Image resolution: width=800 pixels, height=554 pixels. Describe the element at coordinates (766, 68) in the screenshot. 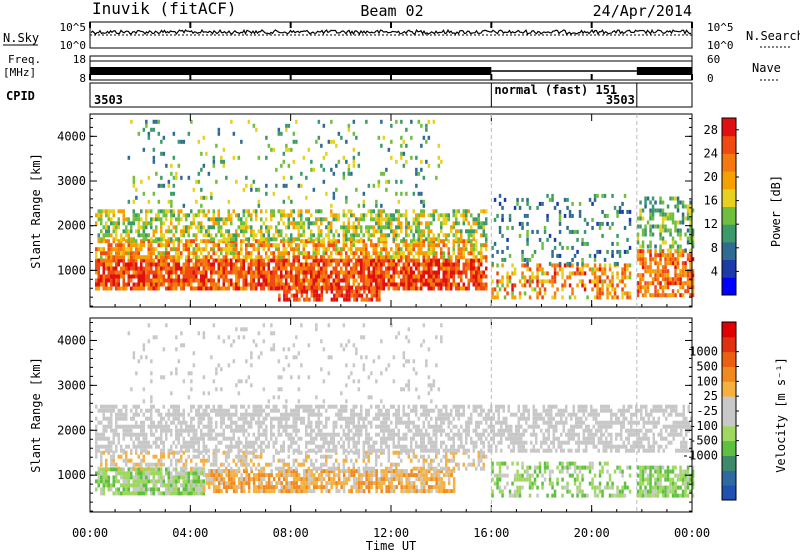

I see `nave-right-label: Nave` at that location.